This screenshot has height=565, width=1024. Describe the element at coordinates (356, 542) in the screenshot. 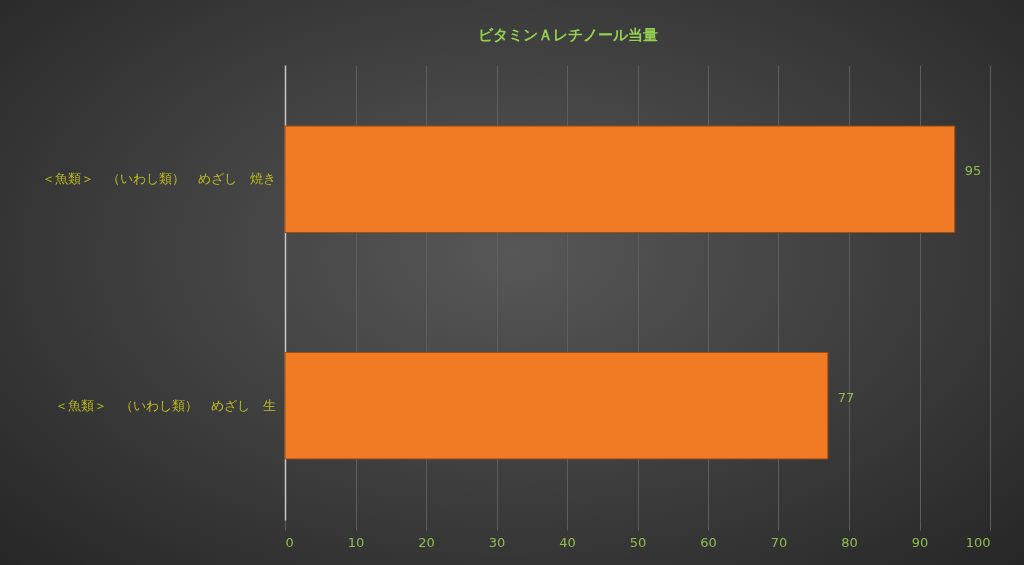

I see `x-tick-label: 10` at that location.